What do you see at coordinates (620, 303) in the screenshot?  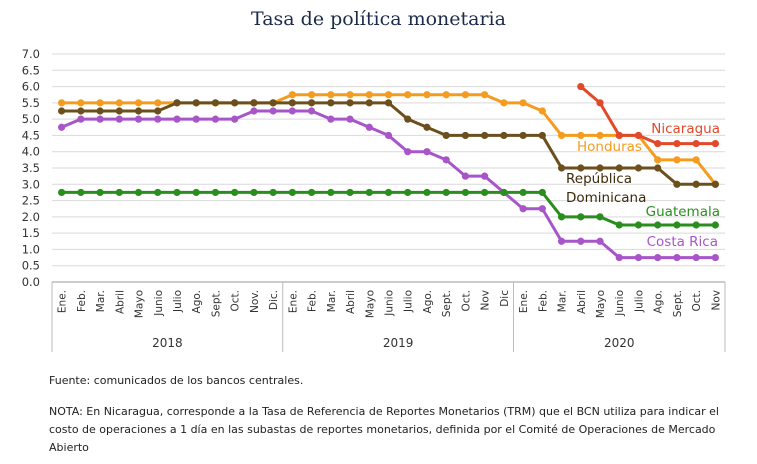 I see `x-tick-label: Junio` at bounding box center [620, 303].